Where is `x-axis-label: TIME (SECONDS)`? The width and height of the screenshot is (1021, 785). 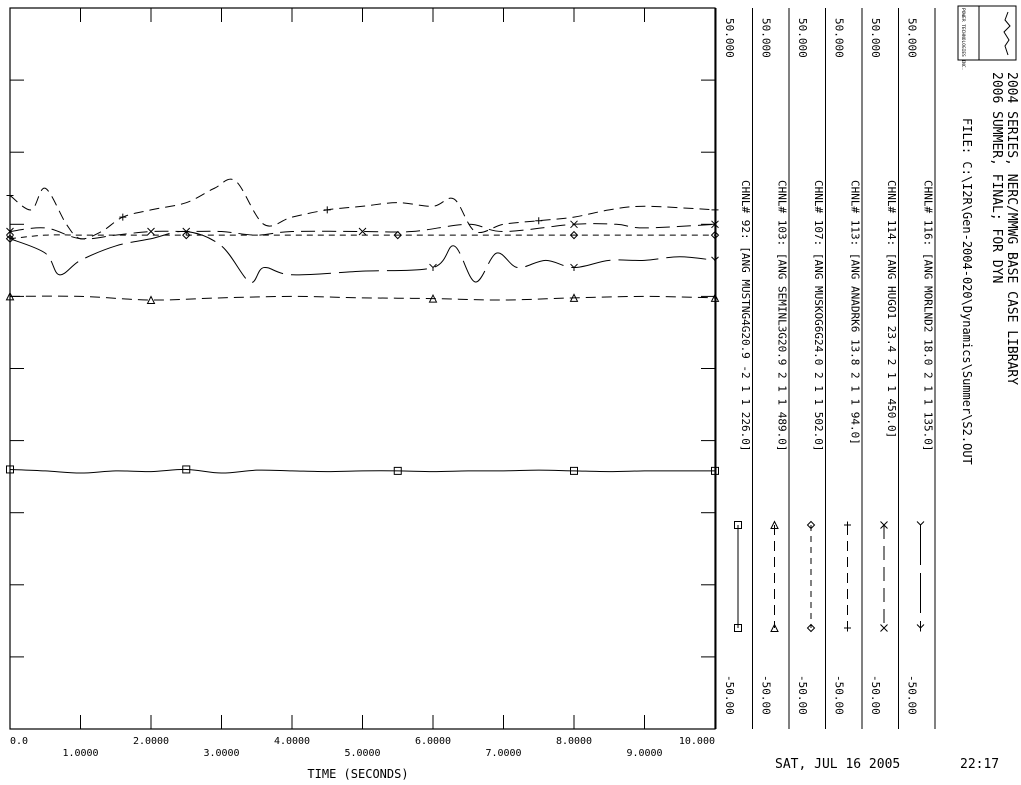
x-axis-label: TIME (SECONDS) is located at coordinates (357, 774).